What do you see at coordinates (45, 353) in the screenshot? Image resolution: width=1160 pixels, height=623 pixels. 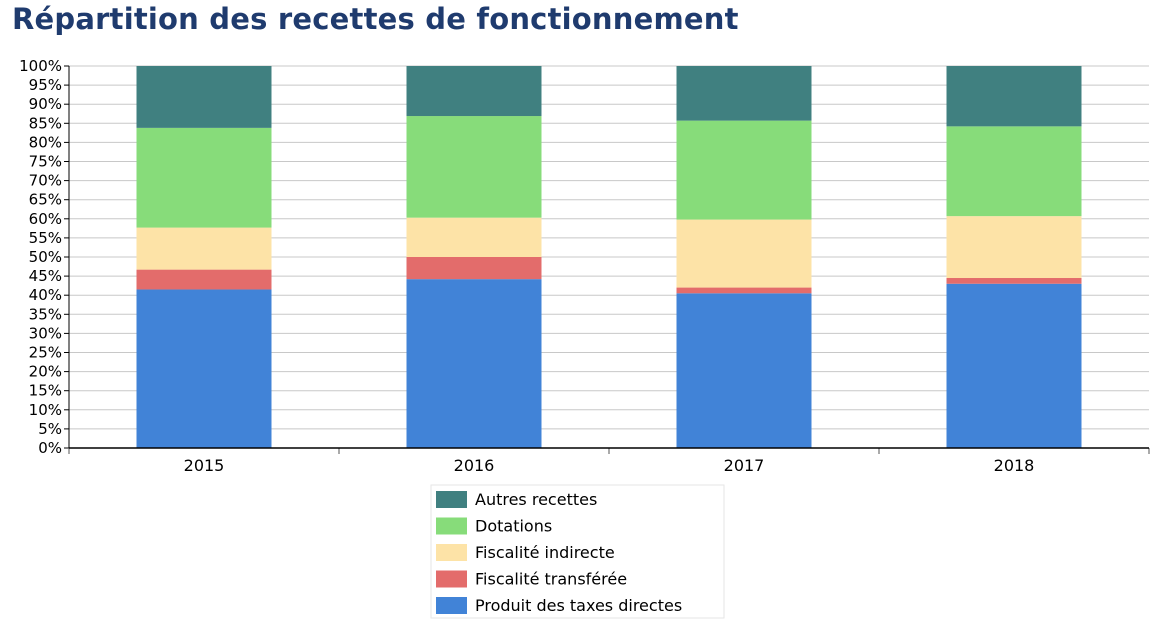 I see `y-tick-label: 25%` at bounding box center [45, 353].